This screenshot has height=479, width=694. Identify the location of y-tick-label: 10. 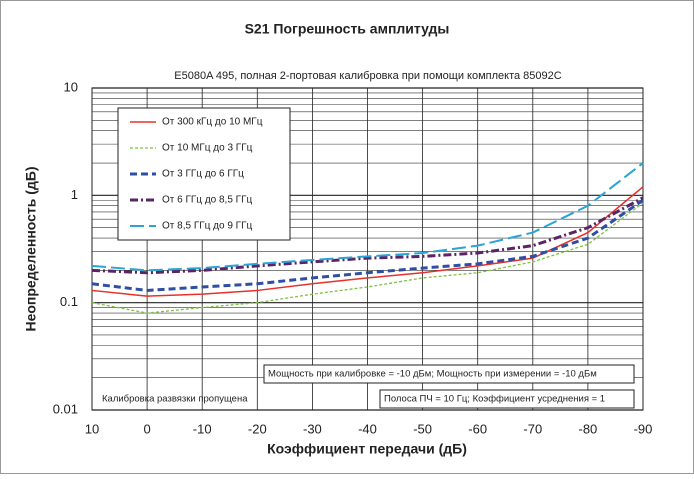
(71, 86).